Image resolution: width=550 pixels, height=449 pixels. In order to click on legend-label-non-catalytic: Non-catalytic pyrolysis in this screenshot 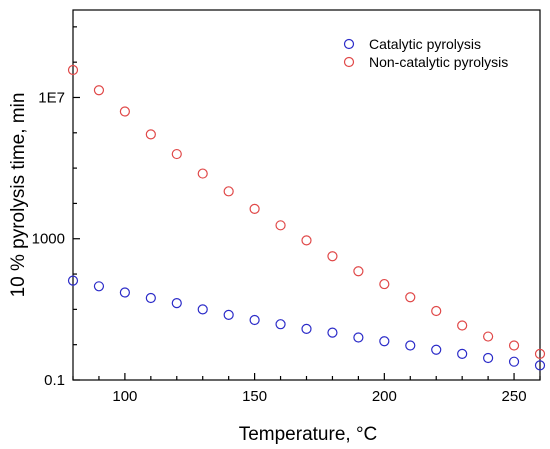, I will do `click(438, 62)`.